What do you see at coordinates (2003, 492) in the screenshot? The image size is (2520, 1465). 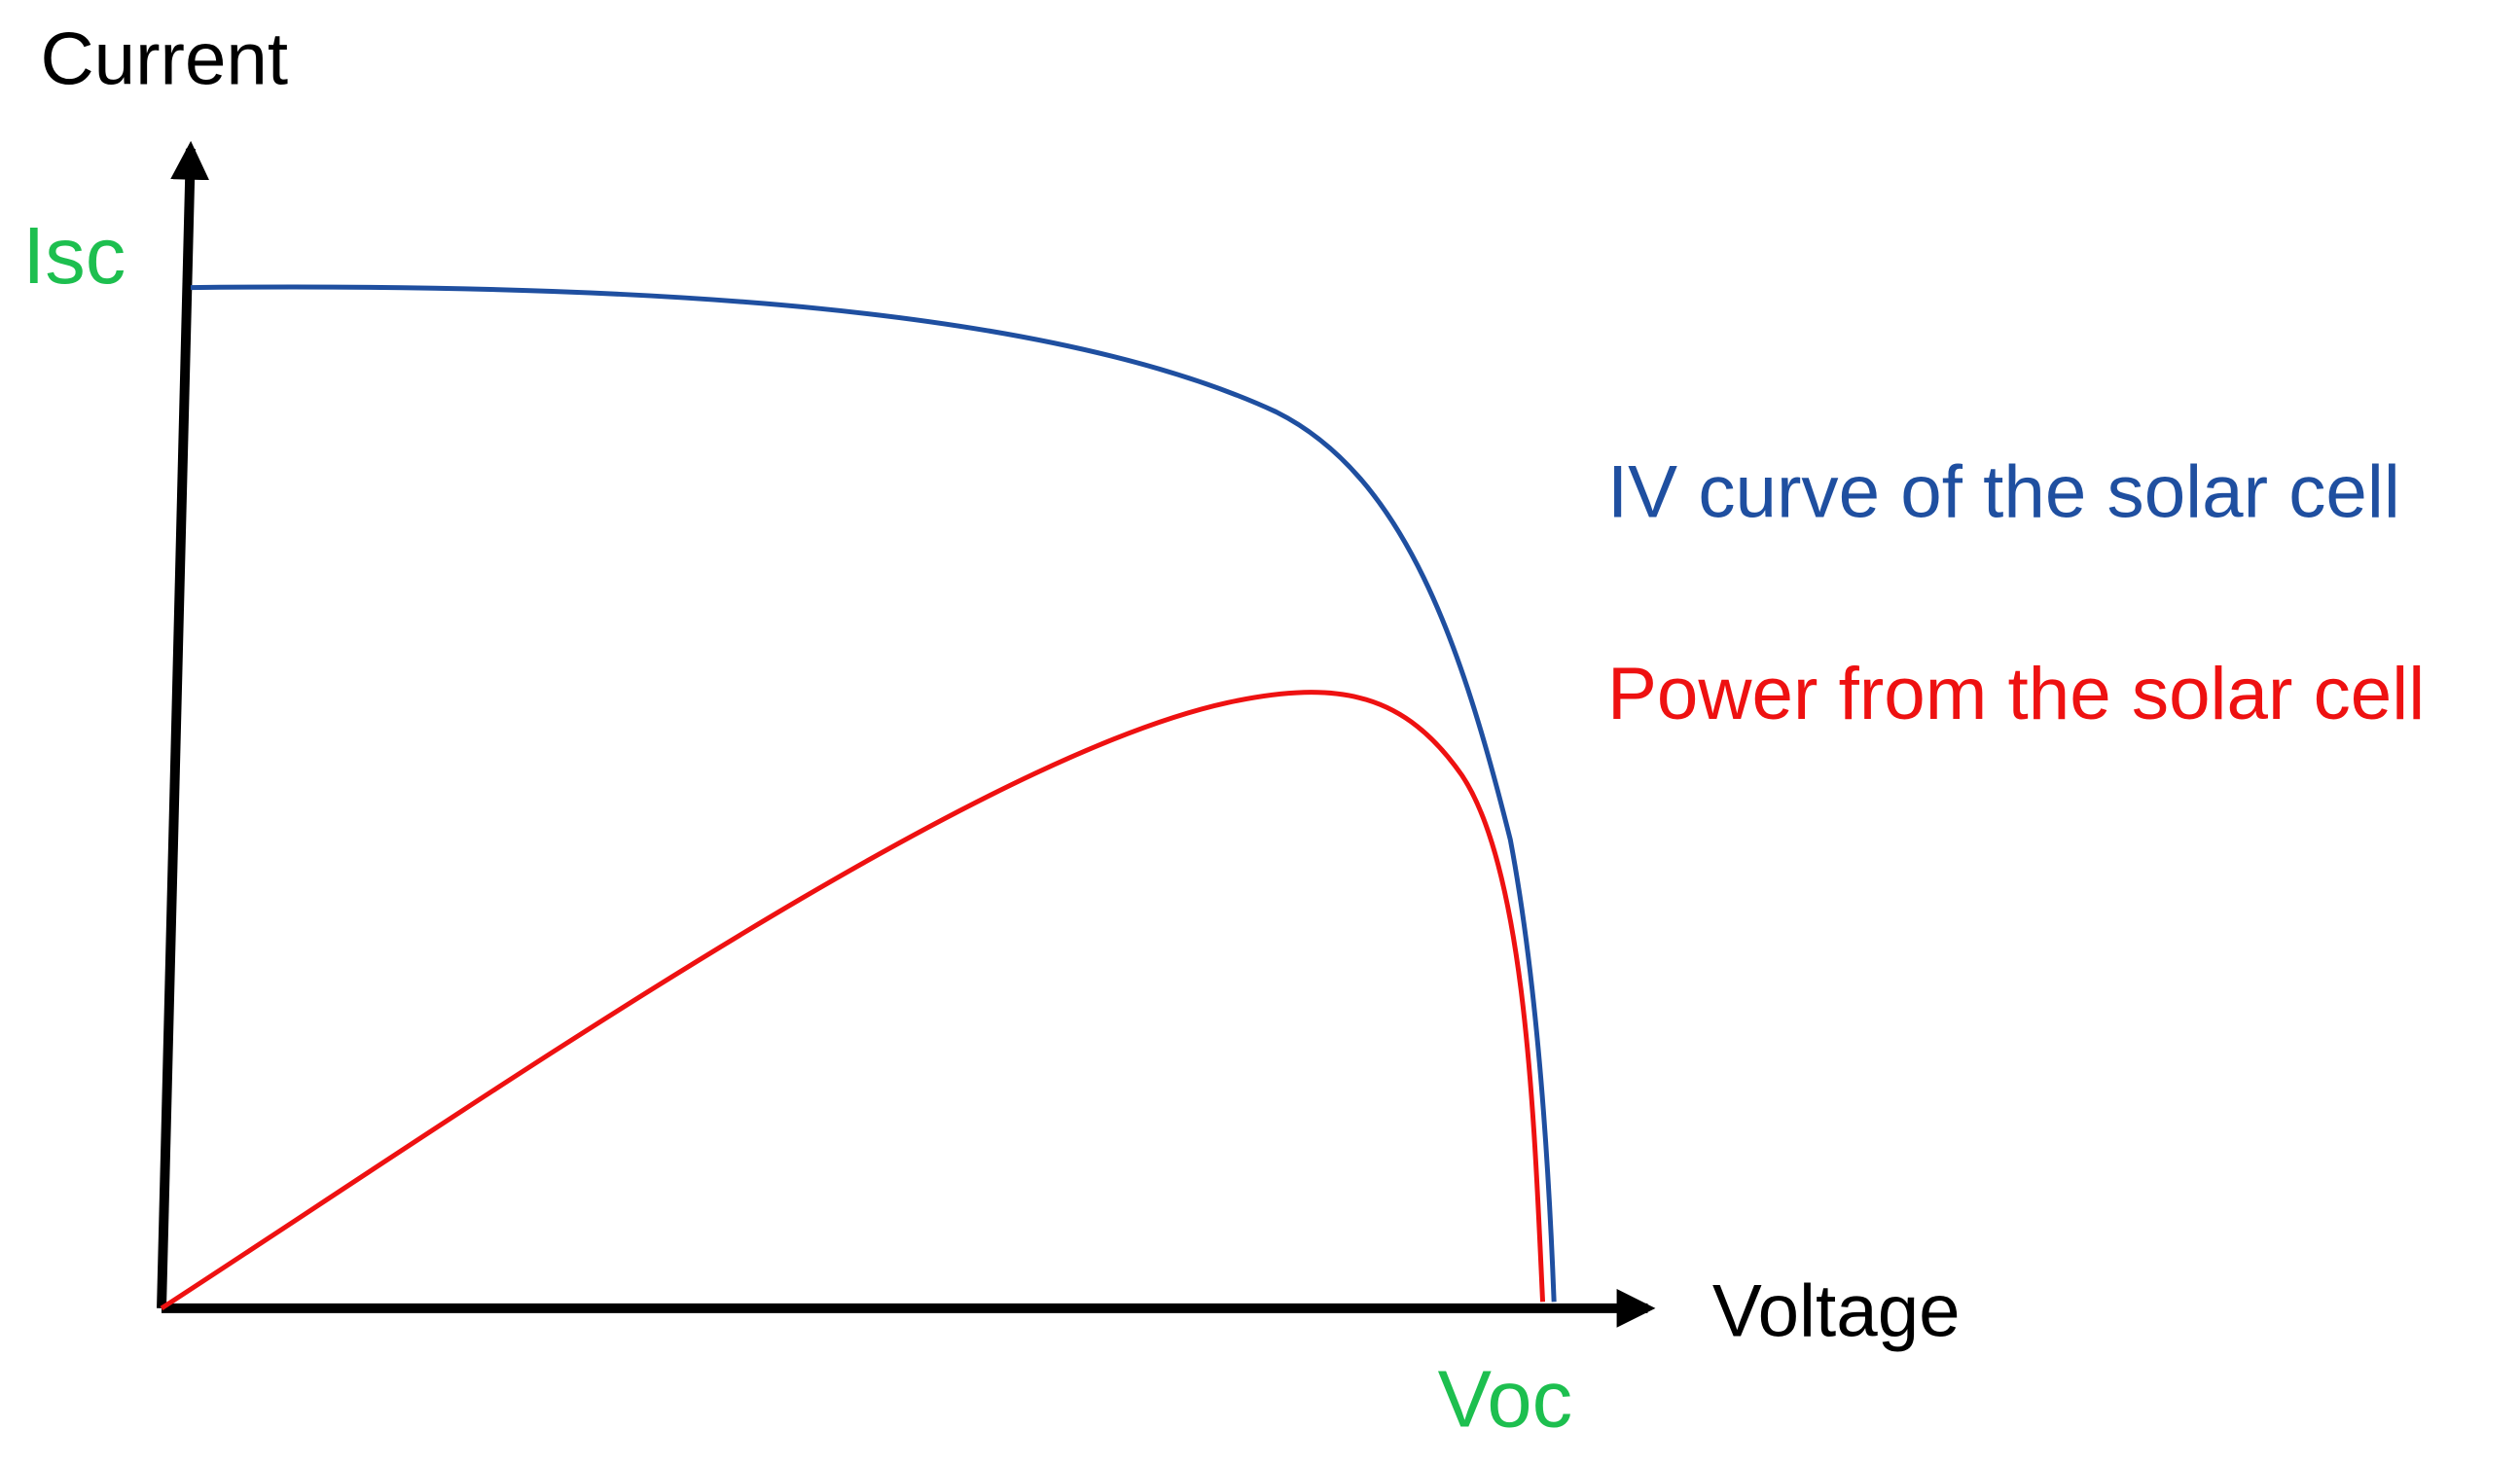 I see `legend-iv: IV curve of the solar cell` at bounding box center [2003, 492].